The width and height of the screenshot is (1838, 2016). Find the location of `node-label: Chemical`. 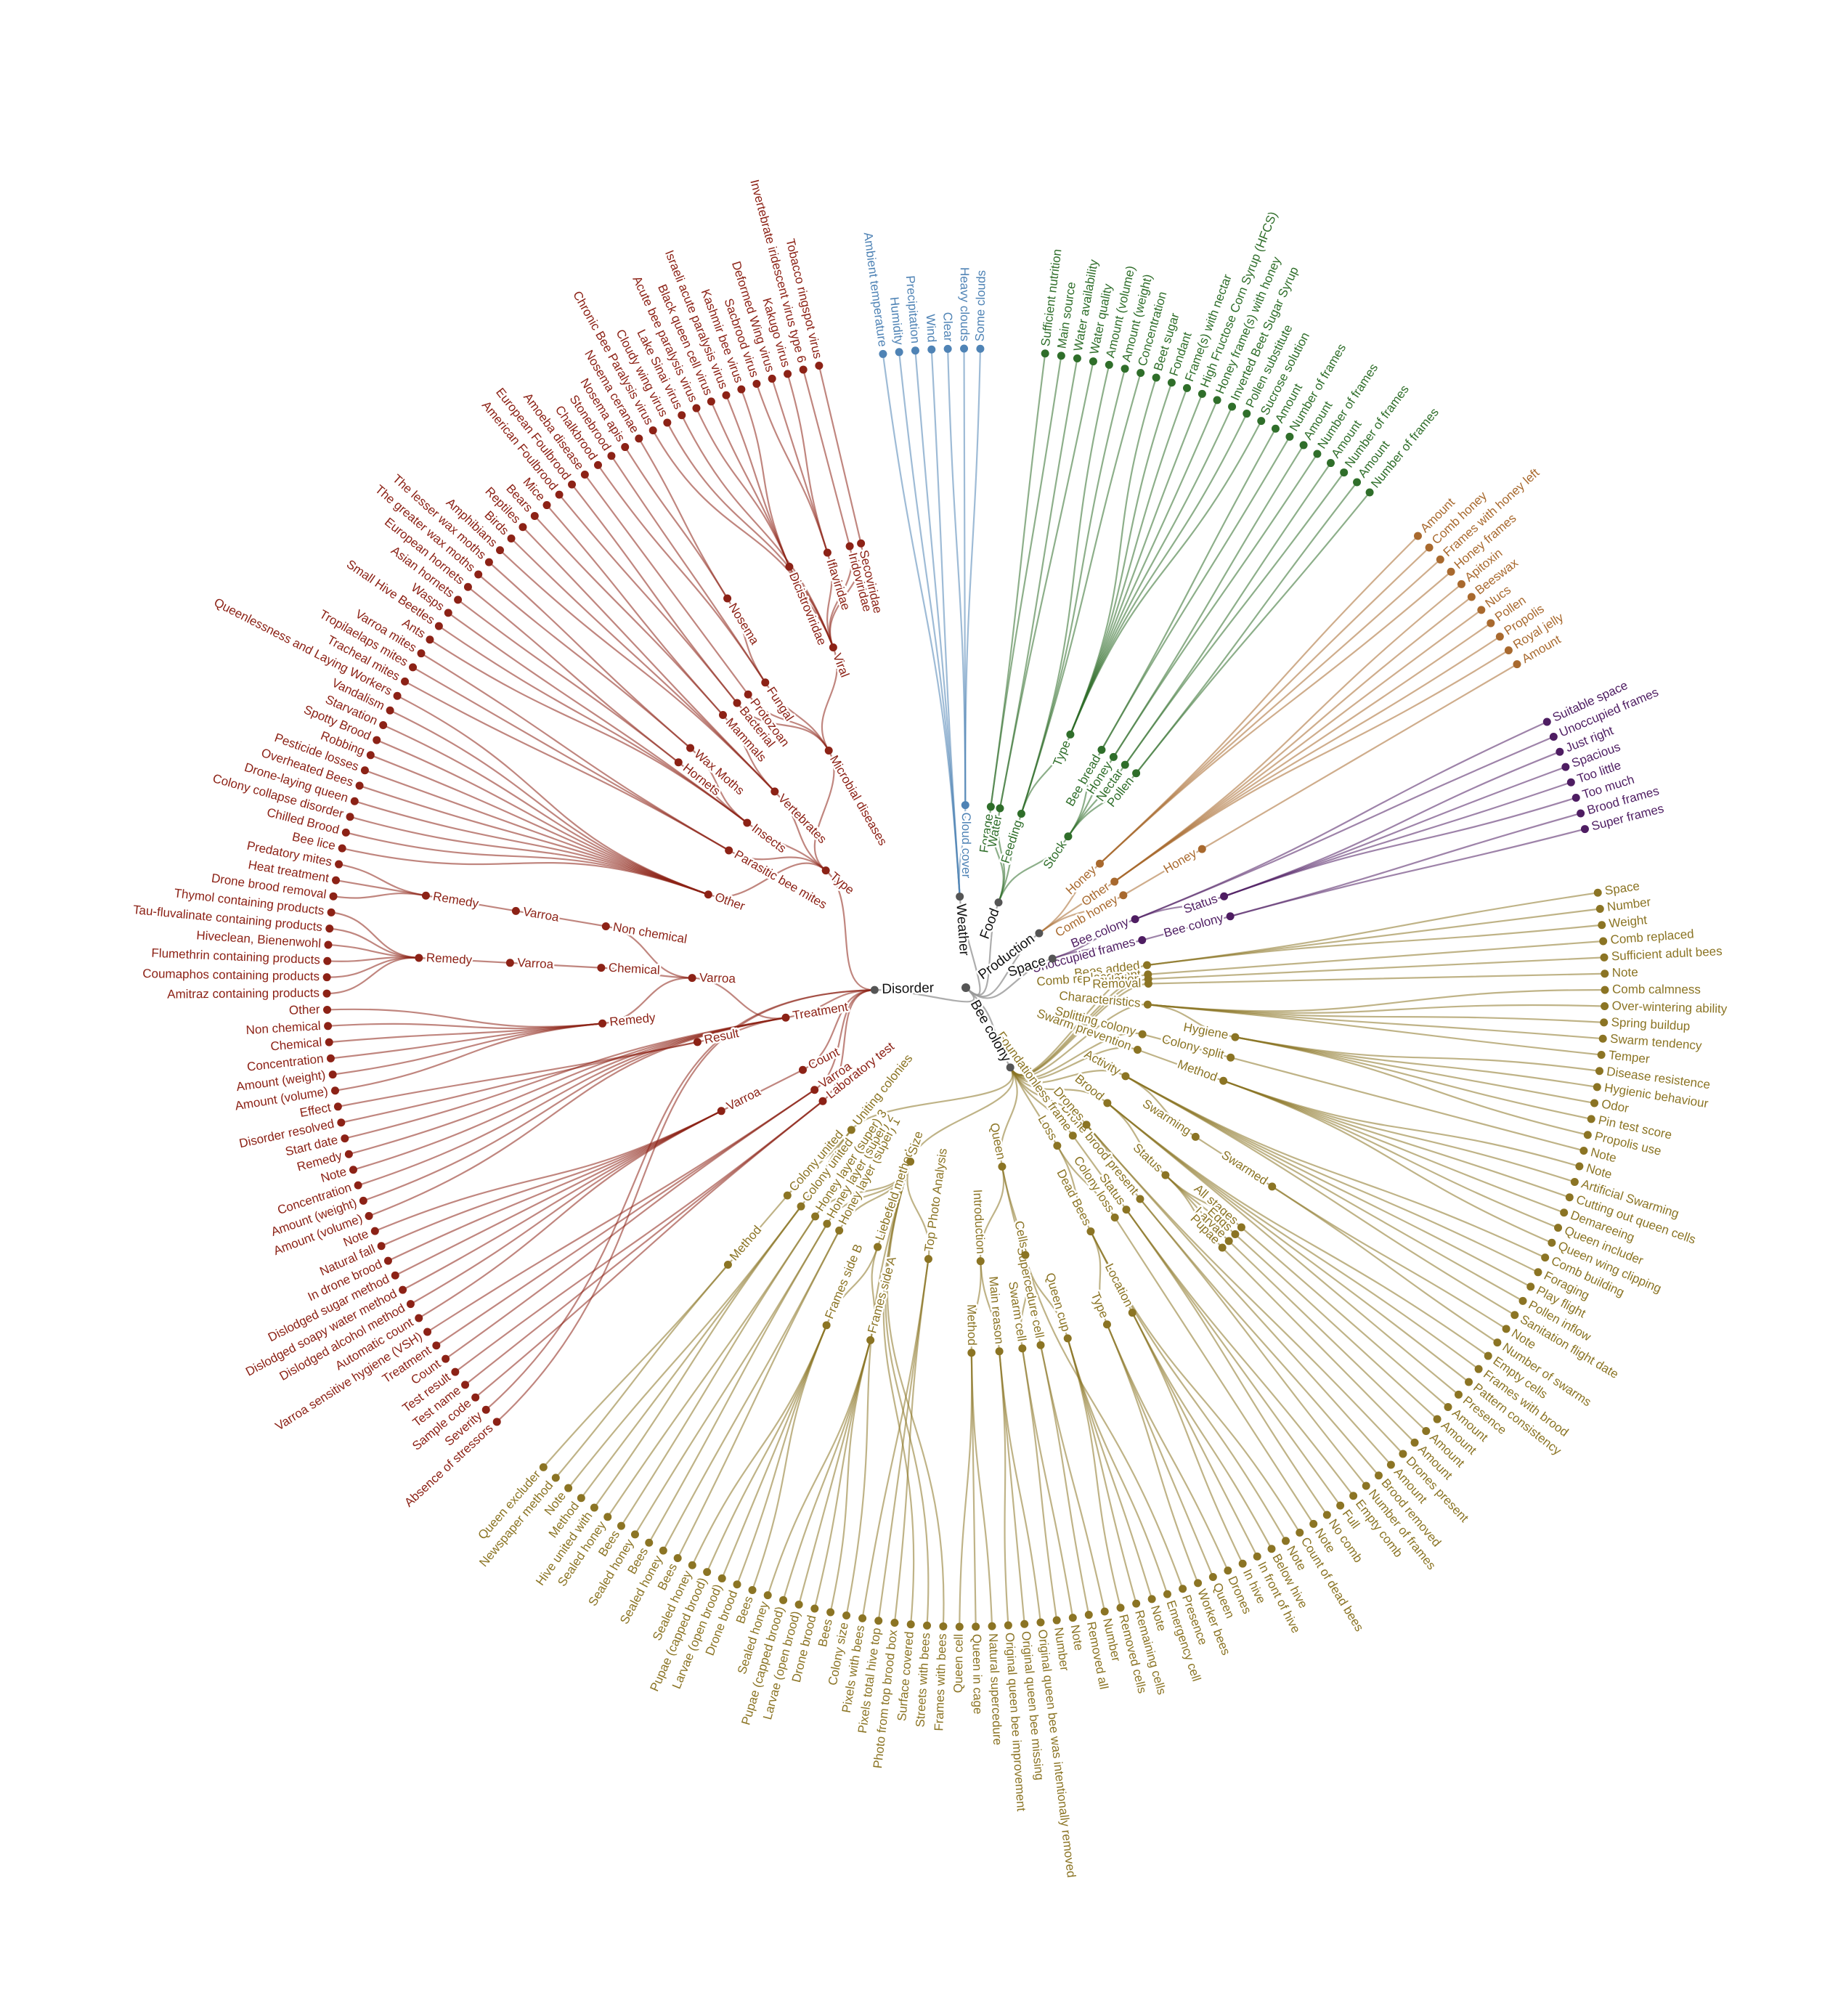

node-label: Chemical is located at coordinates (634, 969).